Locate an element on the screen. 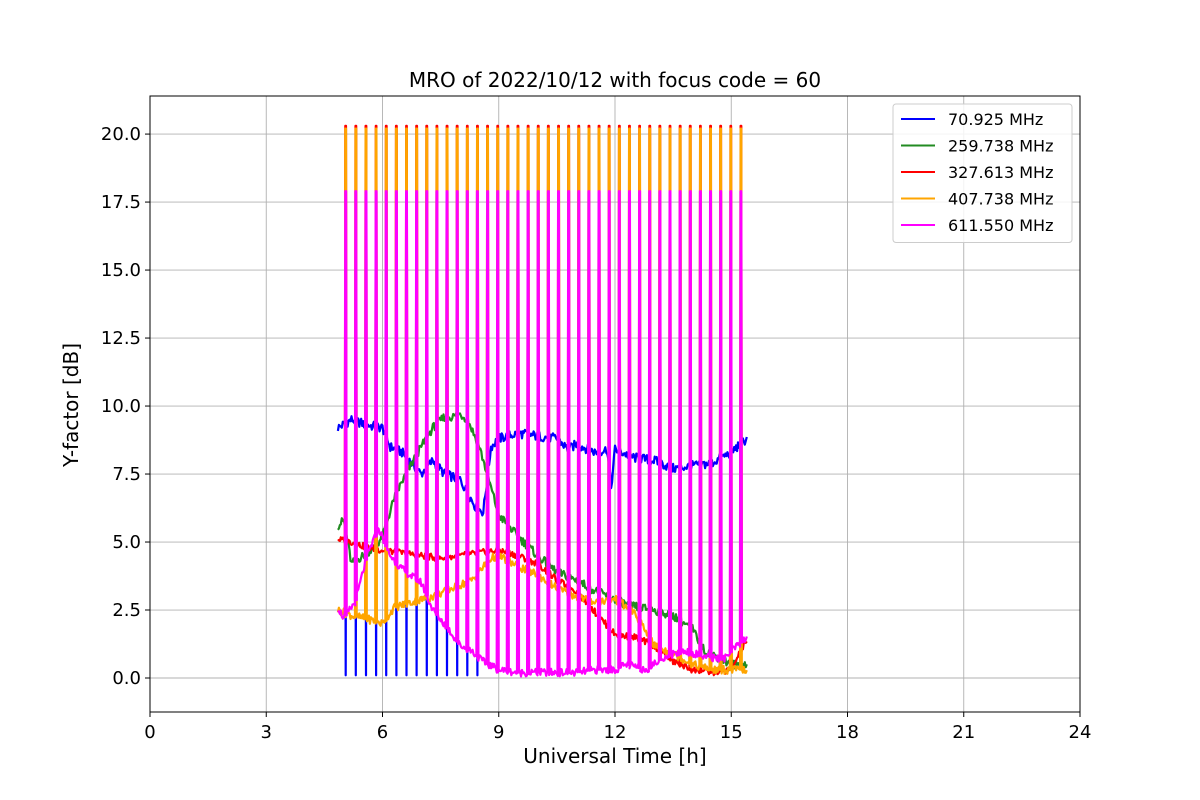 Image resolution: width=1200 pixels, height=800 pixels. y-axis-label: Y-factor [dB] is located at coordinates (71, 405).